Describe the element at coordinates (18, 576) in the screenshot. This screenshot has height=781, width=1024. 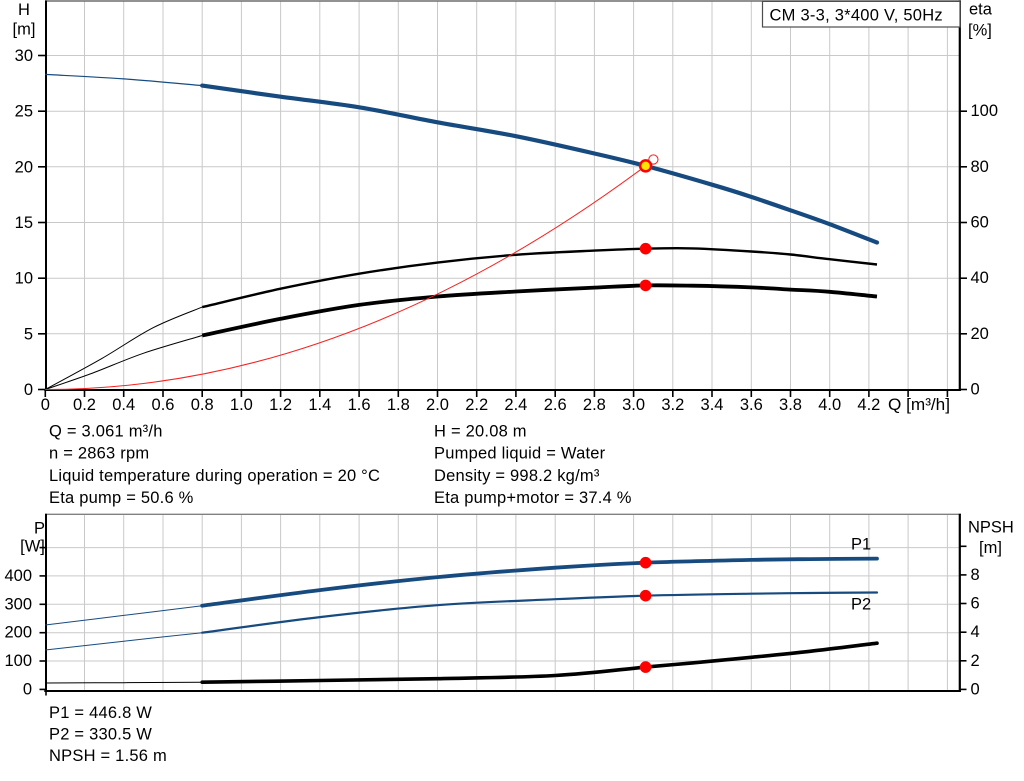
I see `svg-text: 400` at that location.